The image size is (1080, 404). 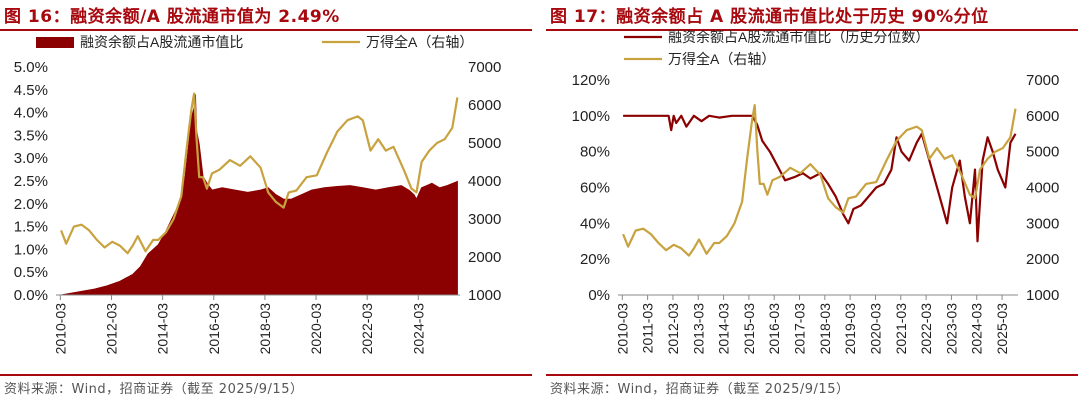 I want to click on y-left-tick-label: 1.0%, so click(x=31, y=249).